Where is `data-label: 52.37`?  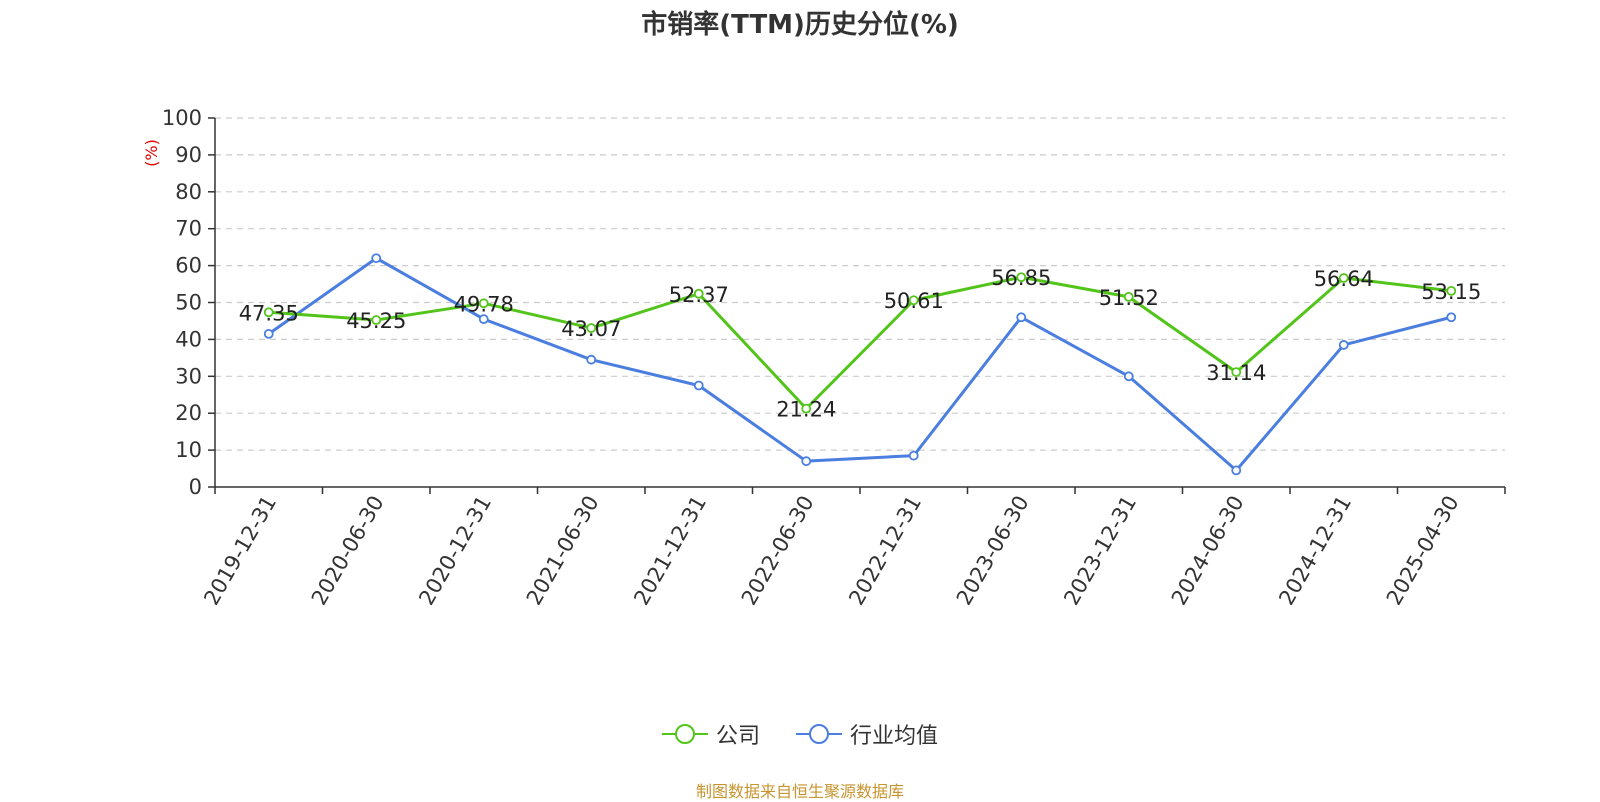 data-label: 52.37 is located at coordinates (699, 295).